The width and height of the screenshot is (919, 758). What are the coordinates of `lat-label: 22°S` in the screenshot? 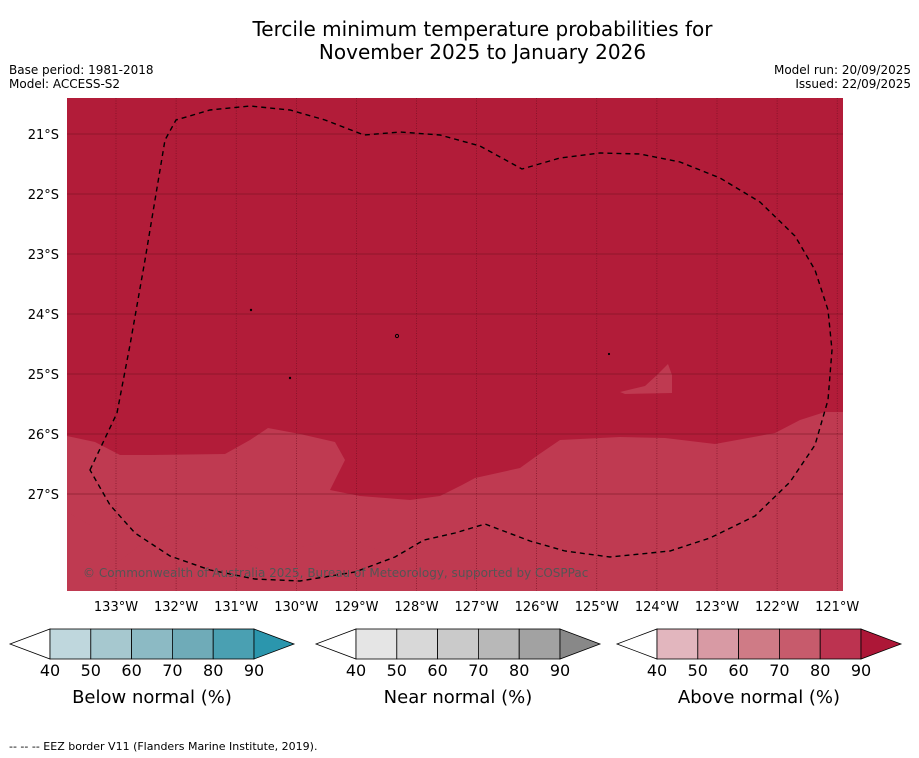 It's located at (43, 195).